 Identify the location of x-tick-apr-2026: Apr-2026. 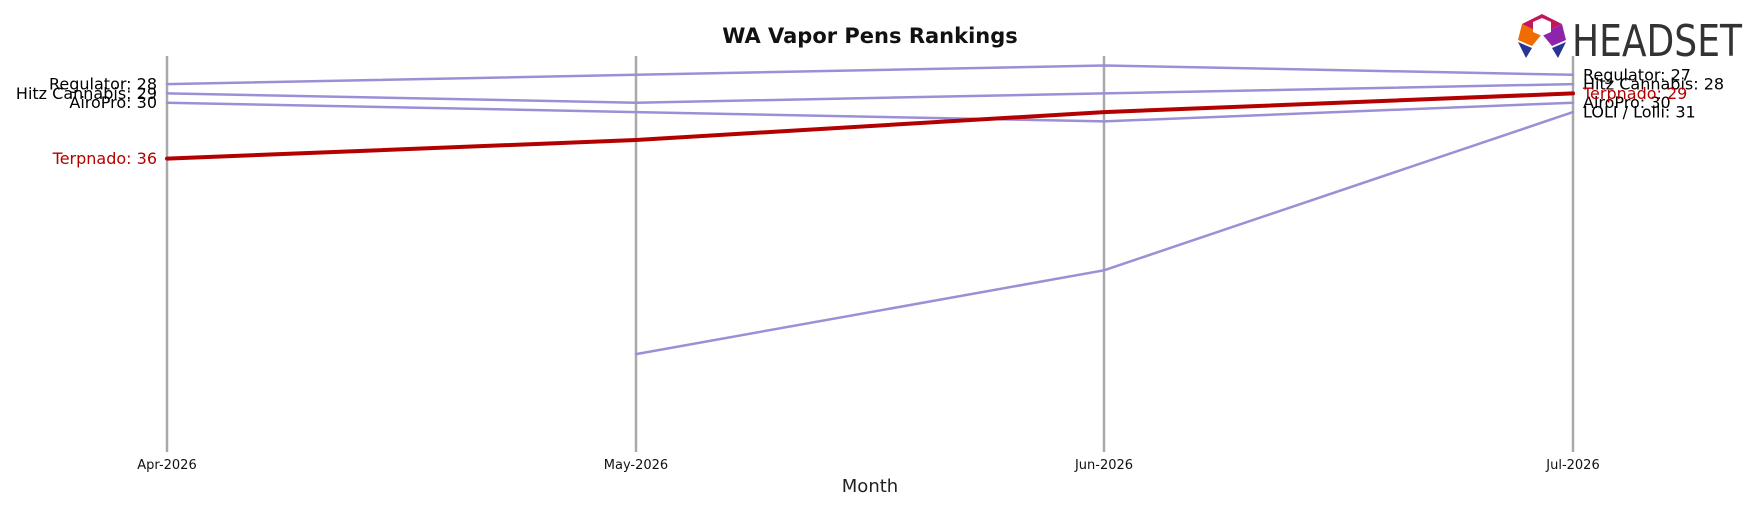
(166, 465).